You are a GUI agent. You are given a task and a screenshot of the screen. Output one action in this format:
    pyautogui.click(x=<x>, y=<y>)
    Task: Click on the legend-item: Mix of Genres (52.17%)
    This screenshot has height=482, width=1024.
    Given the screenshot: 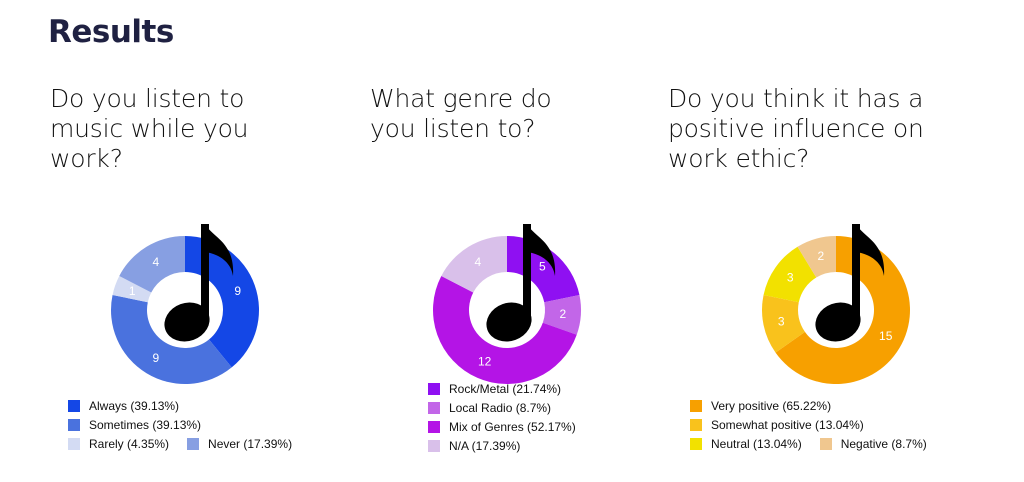 What is the action you would take?
    pyautogui.click(x=502, y=427)
    